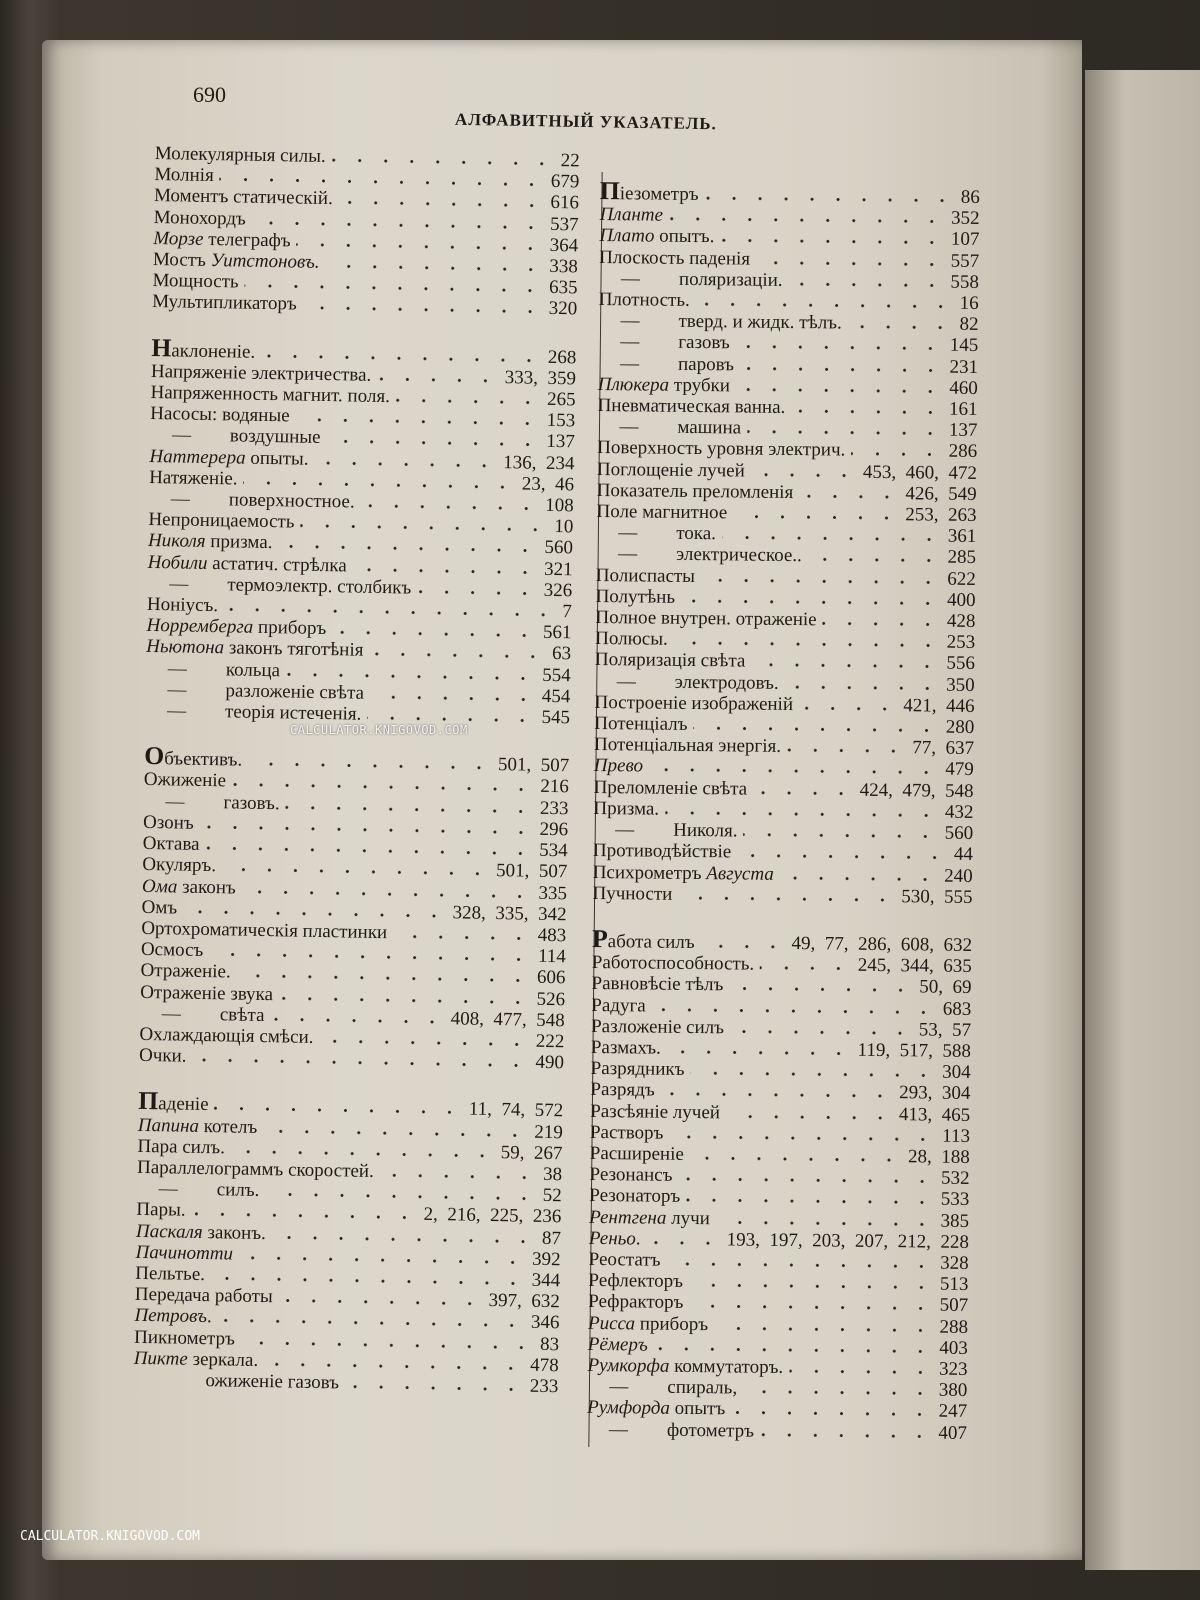 The width and height of the screenshot is (1200, 1600). What do you see at coordinates (253, 712) in the screenshot?
I see `entry-term: — теорія истеченія.` at bounding box center [253, 712].